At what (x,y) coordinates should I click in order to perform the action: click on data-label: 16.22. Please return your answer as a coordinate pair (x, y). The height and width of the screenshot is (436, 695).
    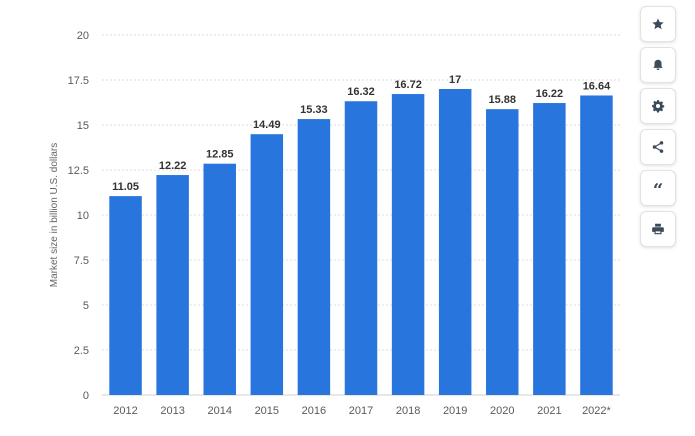
    Looking at the image, I should click on (550, 94).